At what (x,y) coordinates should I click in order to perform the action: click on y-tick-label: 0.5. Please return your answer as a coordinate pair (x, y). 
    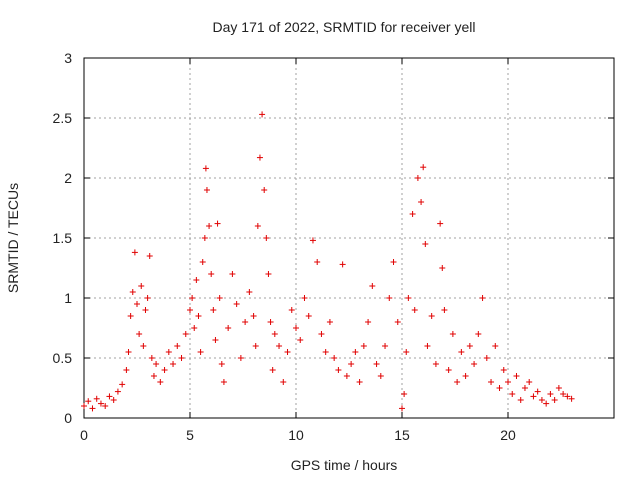
    Looking at the image, I should click on (63, 358).